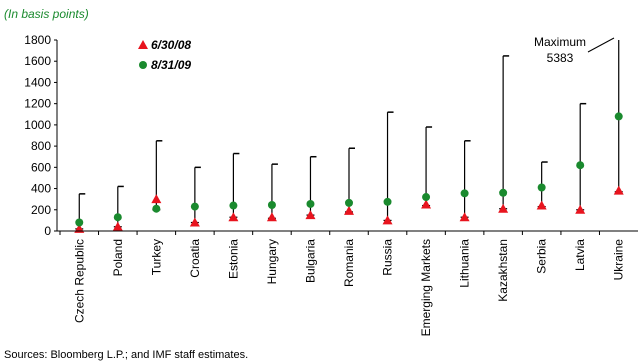 The height and width of the screenshot is (362, 639). What do you see at coordinates (41, 146) in the screenshot?
I see `y-tick-label: 800` at bounding box center [41, 146].